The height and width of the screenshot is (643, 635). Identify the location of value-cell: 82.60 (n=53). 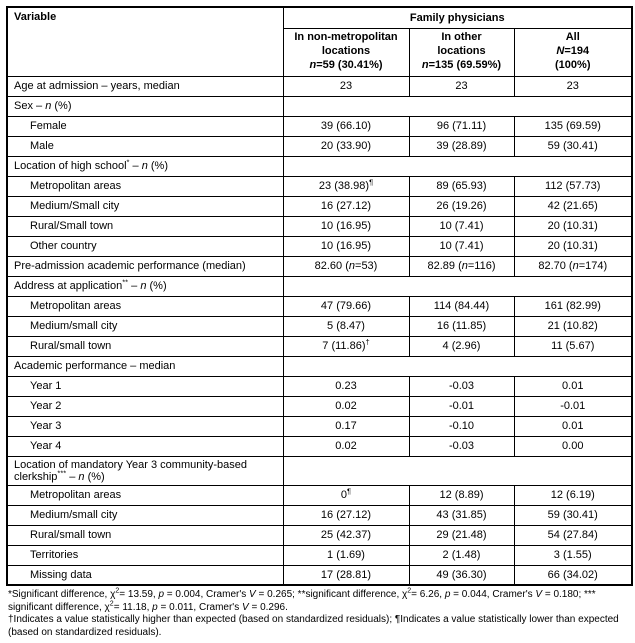
(346, 266).